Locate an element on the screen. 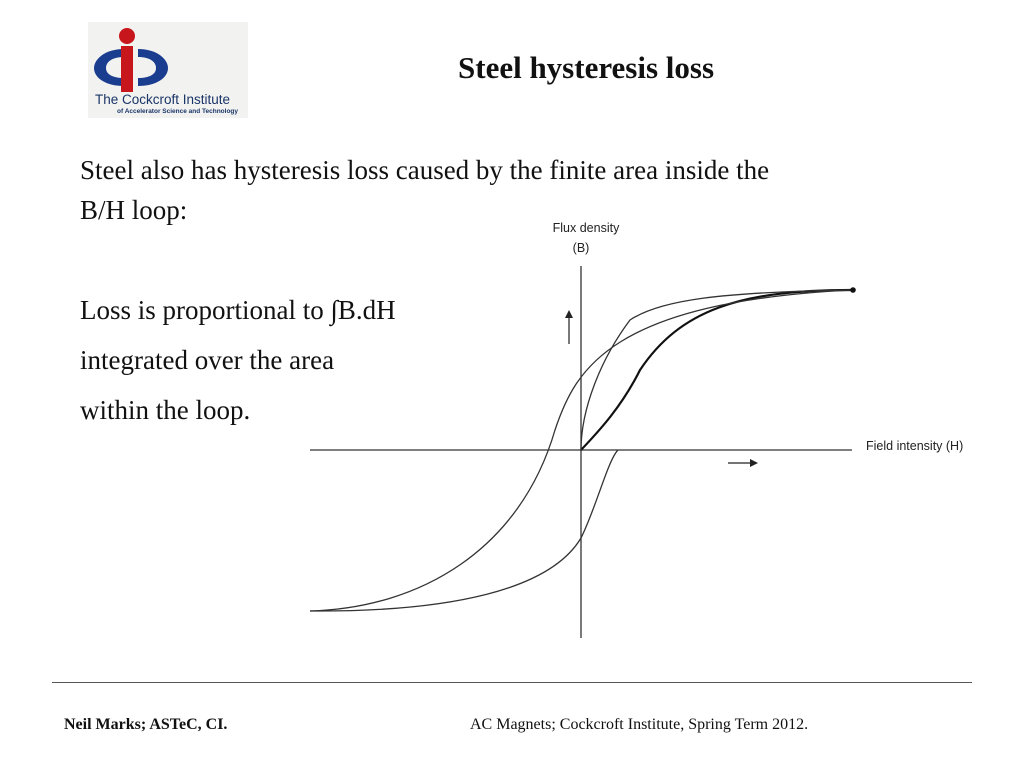 The height and width of the screenshot is (768, 1024). body-line-2: B/H loop: is located at coordinates (134, 210).